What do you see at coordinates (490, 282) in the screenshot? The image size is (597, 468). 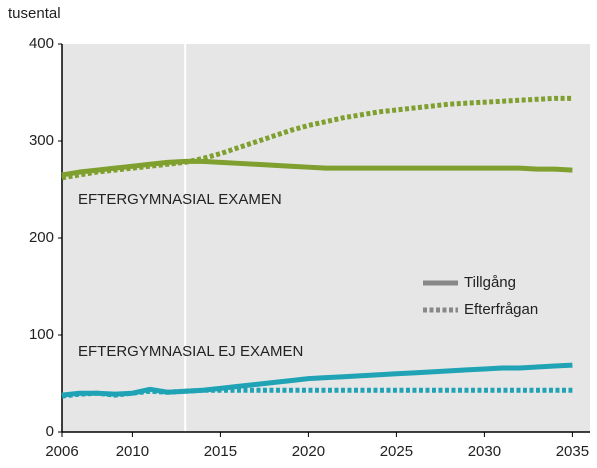 I see `legend-label: Tillgång` at bounding box center [490, 282].